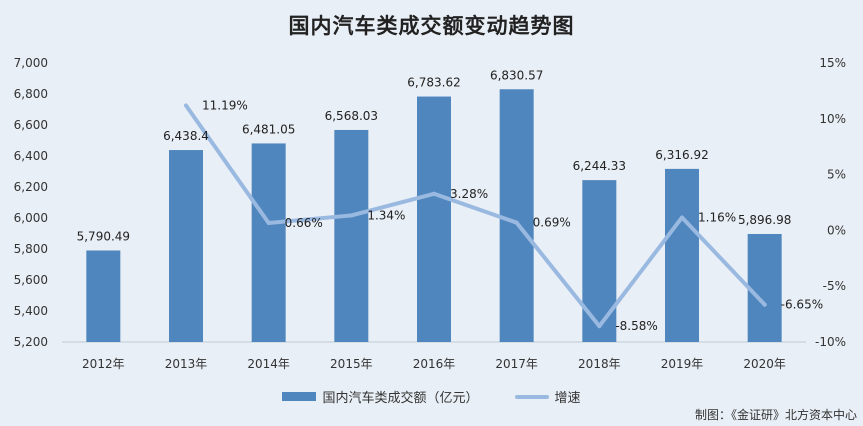 The height and width of the screenshot is (426, 863). Describe the element at coordinates (434, 364) in the screenshot. I see `x-tick-label: 2016年` at that location.